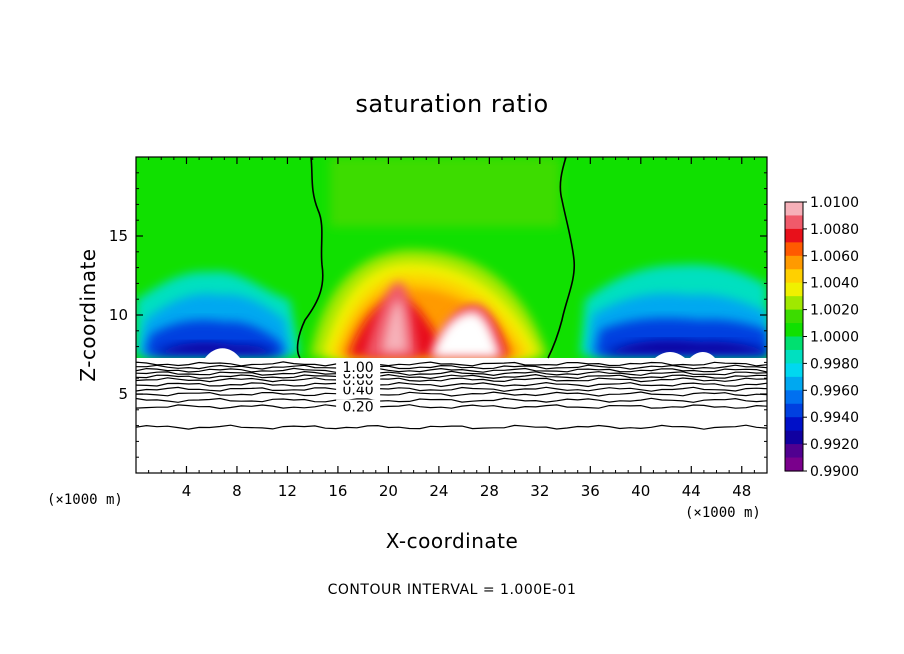 The width and height of the screenshot is (904, 654). Describe the element at coordinates (834, 257) in the screenshot. I see `colorbar-label-2: 1.0060` at that location.